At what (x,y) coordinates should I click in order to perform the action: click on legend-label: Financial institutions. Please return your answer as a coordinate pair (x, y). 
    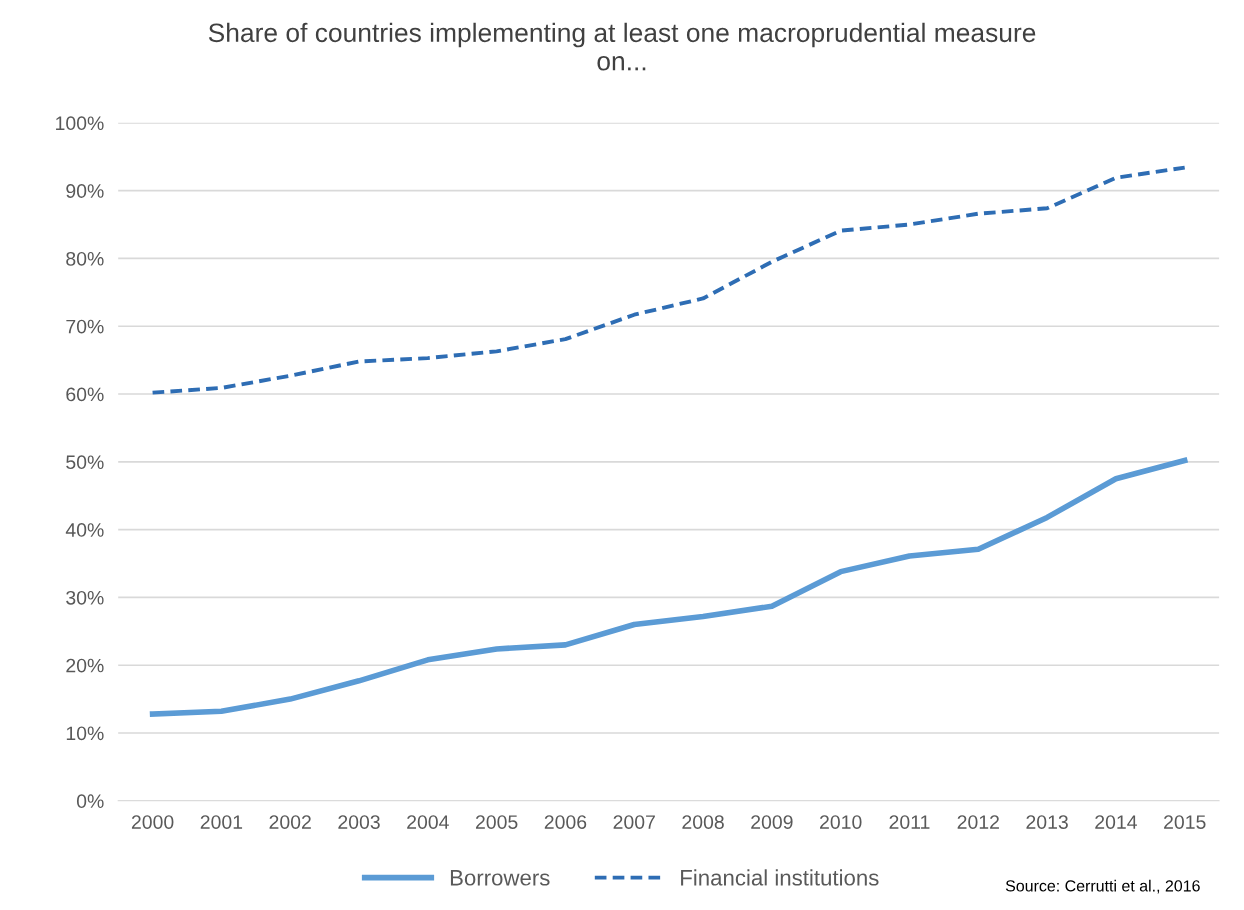
    Looking at the image, I should click on (780, 877).